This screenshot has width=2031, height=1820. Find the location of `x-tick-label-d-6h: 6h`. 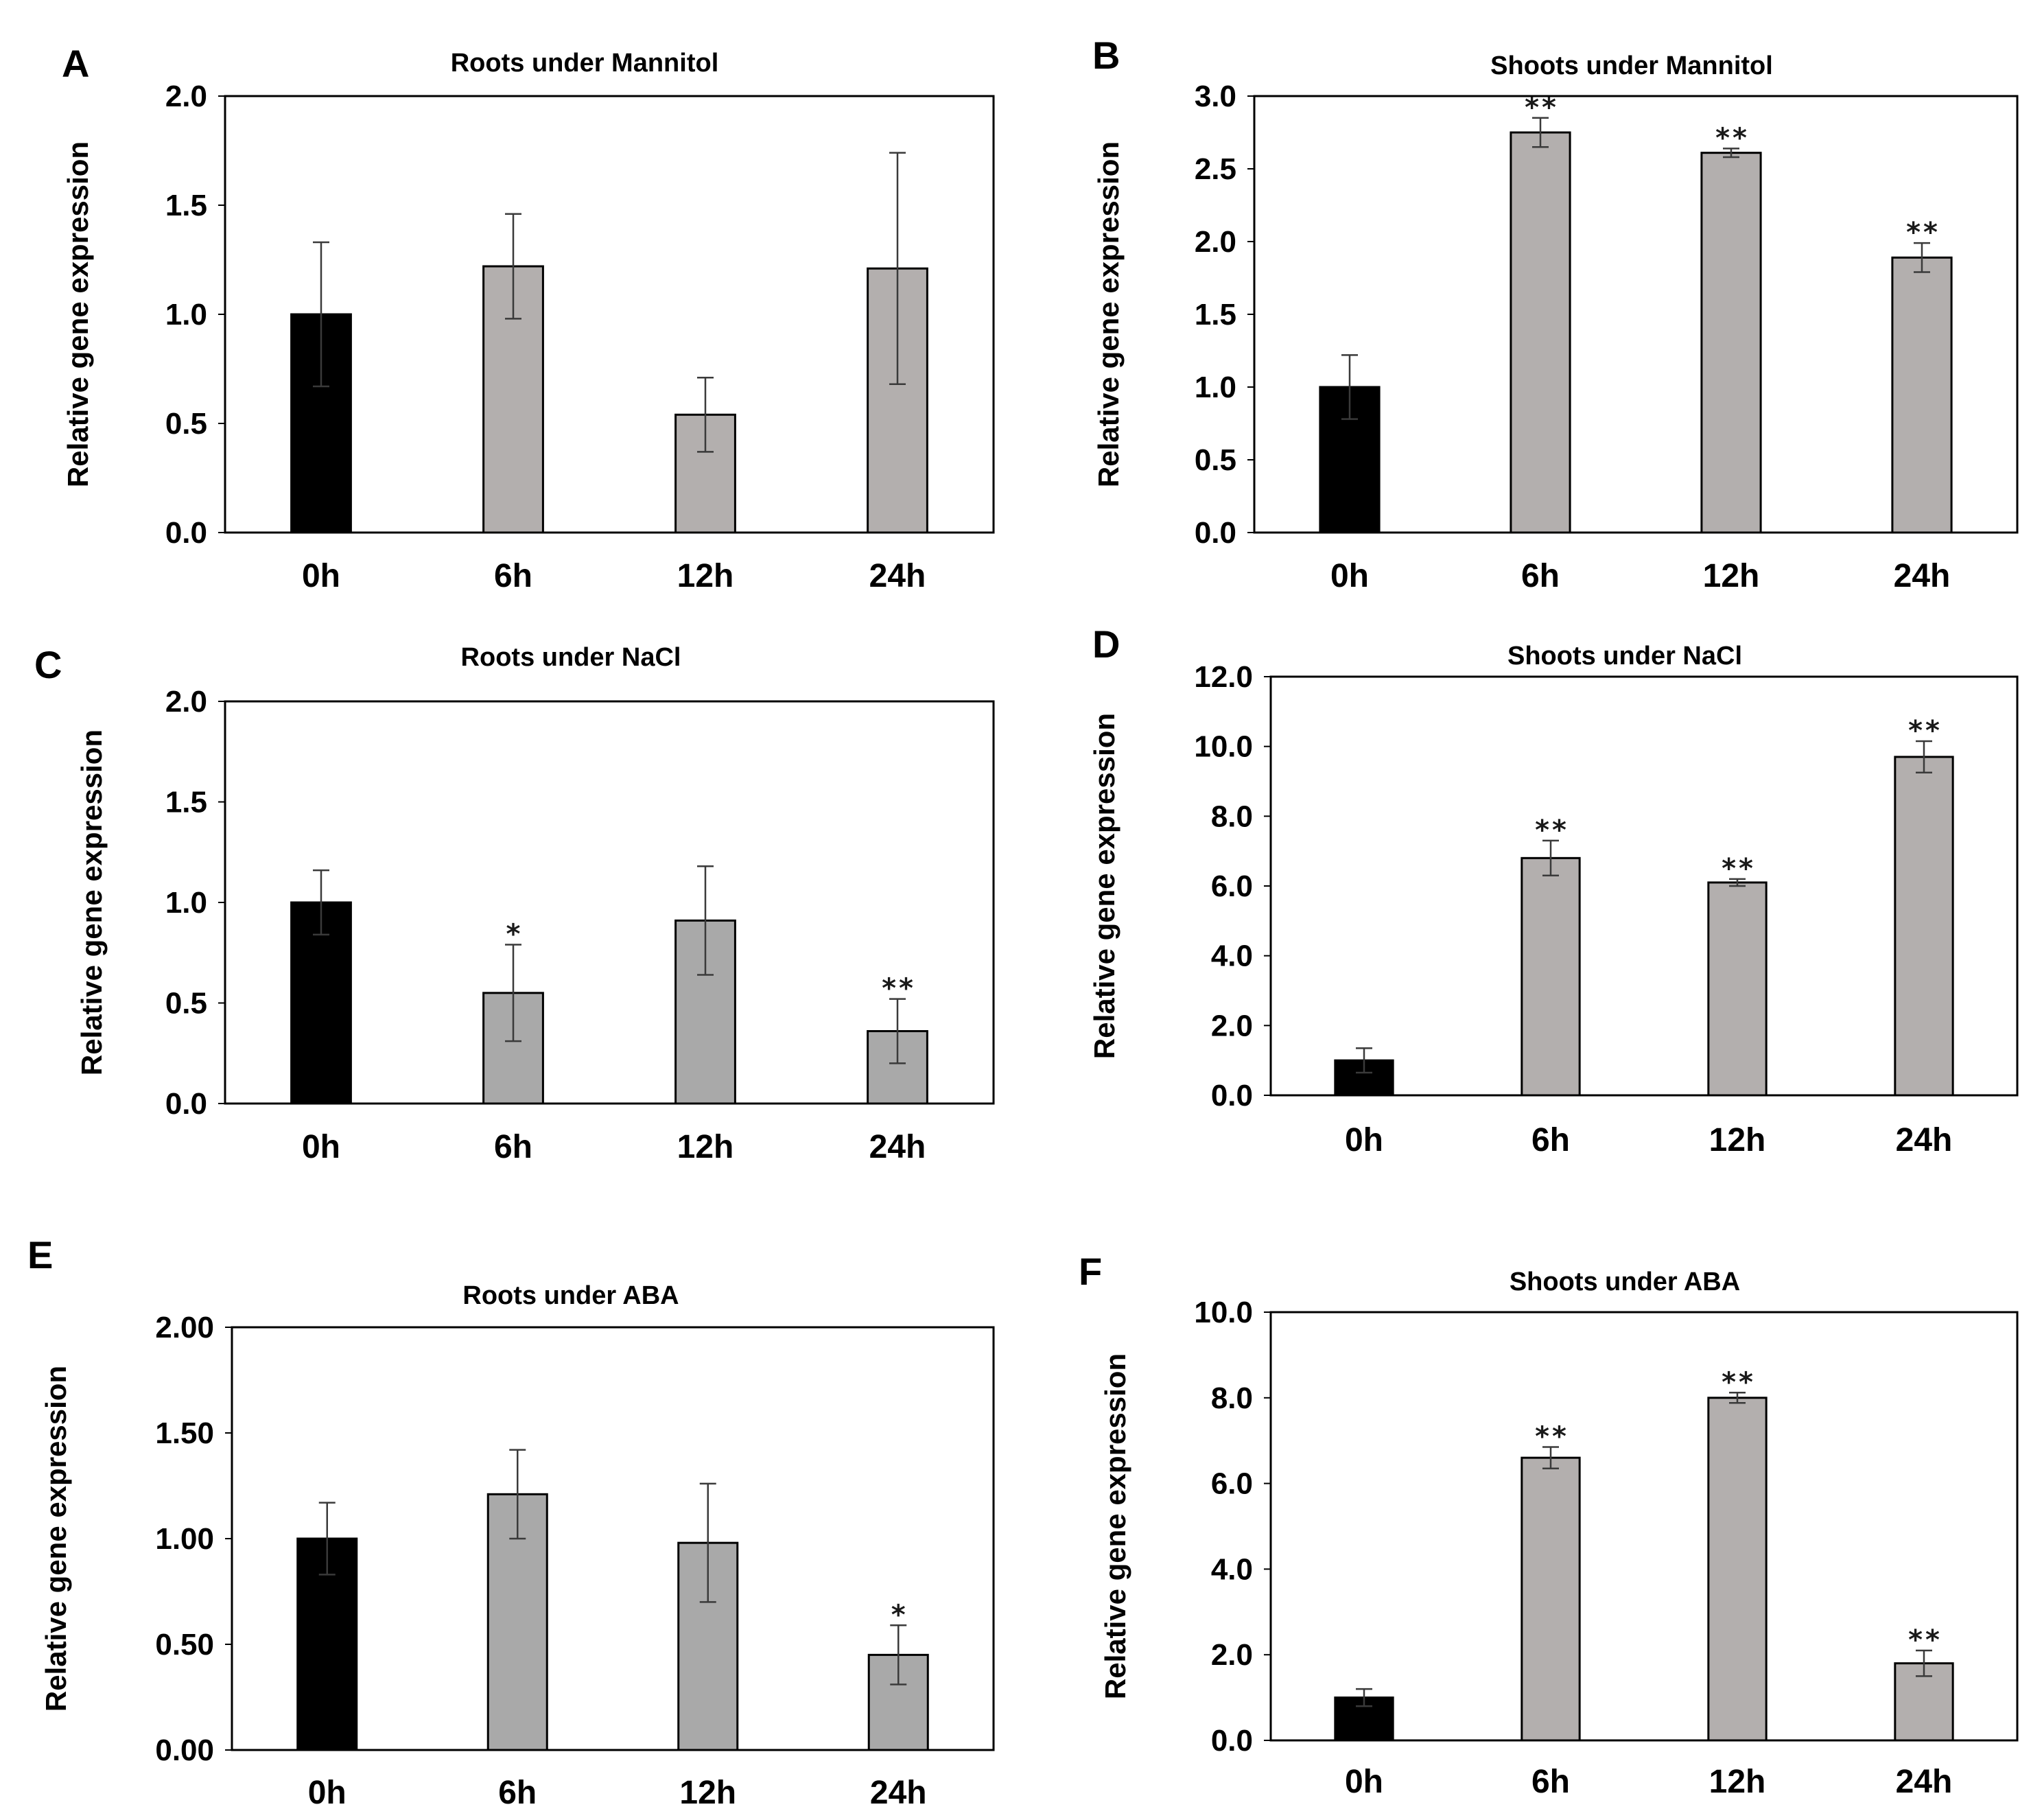

x-tick-label-d-6h: 6h is located at coordinates (1550, 1140).